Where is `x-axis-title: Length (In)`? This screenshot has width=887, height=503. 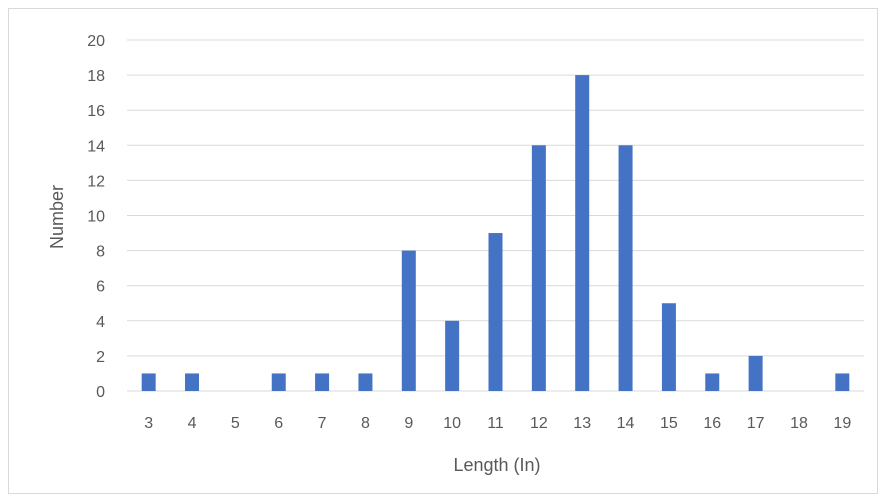 x-axis-title: Length (In) is located at coordinates (496, 465).